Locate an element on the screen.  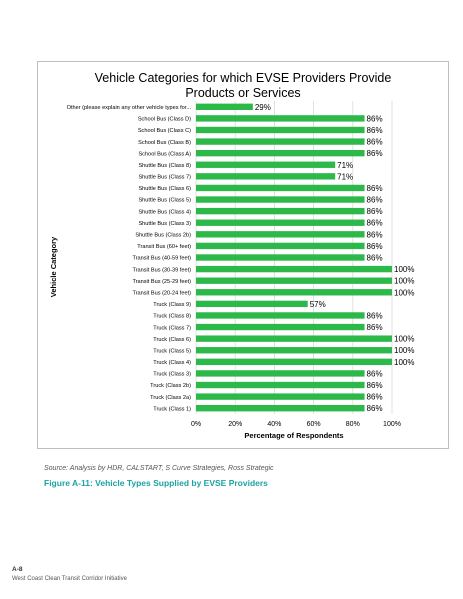
category-label: Transit Bus (60+ feet) is located at coordinates (164, 247).